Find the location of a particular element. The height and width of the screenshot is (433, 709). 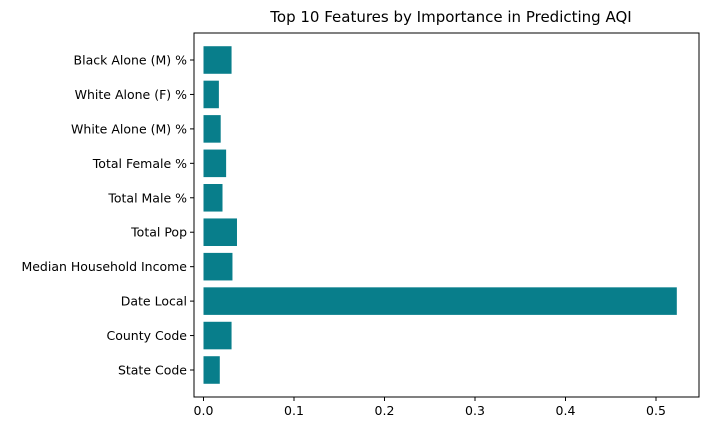

y-tick-label-6: Total Female % is located at coordinates (139, 163).